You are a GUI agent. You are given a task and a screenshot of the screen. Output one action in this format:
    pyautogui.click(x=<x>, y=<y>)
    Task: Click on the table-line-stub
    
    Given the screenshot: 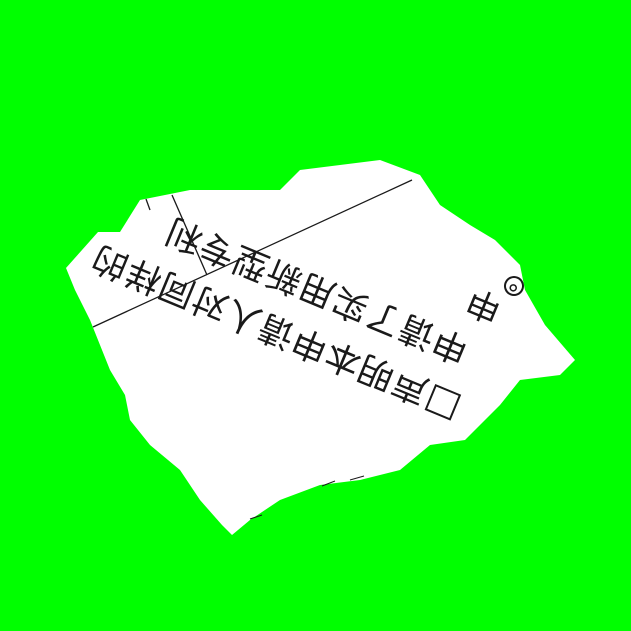 What is the action you would take?
    pyautogui.click(x=148, y=204)
    